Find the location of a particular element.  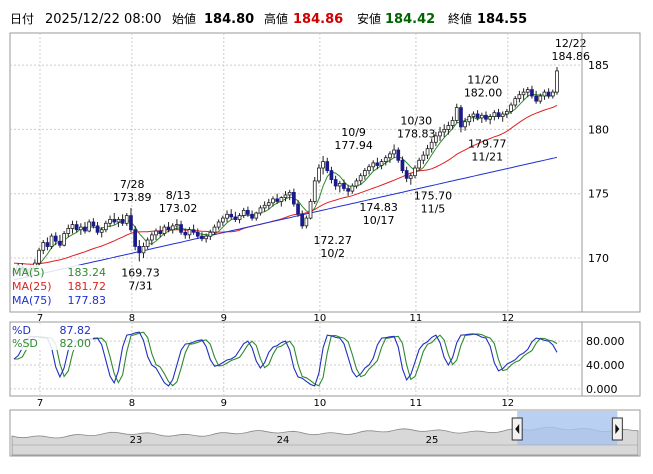

ma-legend-bg is located at coordinates (61, 286).